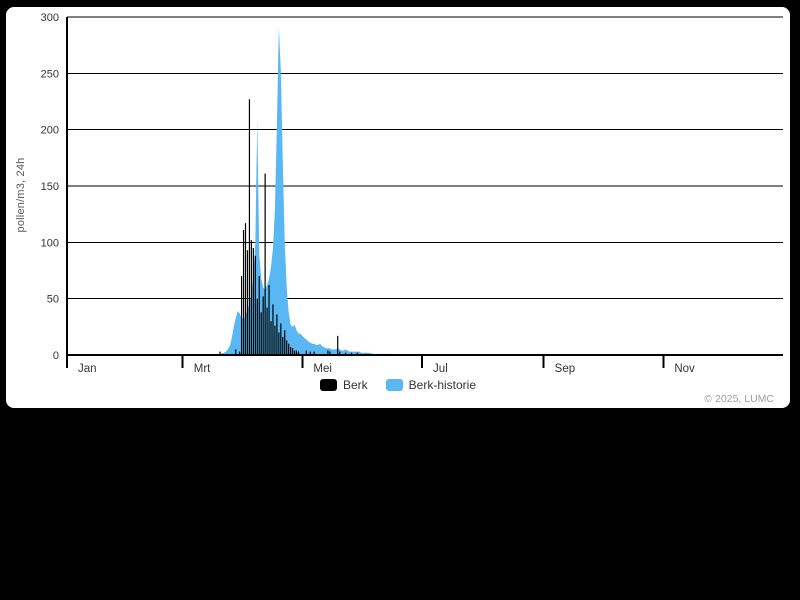 The width and height of the screenshot is (800, 600). Describe the element at coordinates (87, 369) in the screenshot. I see `x-tick-label: Jan` at that location.